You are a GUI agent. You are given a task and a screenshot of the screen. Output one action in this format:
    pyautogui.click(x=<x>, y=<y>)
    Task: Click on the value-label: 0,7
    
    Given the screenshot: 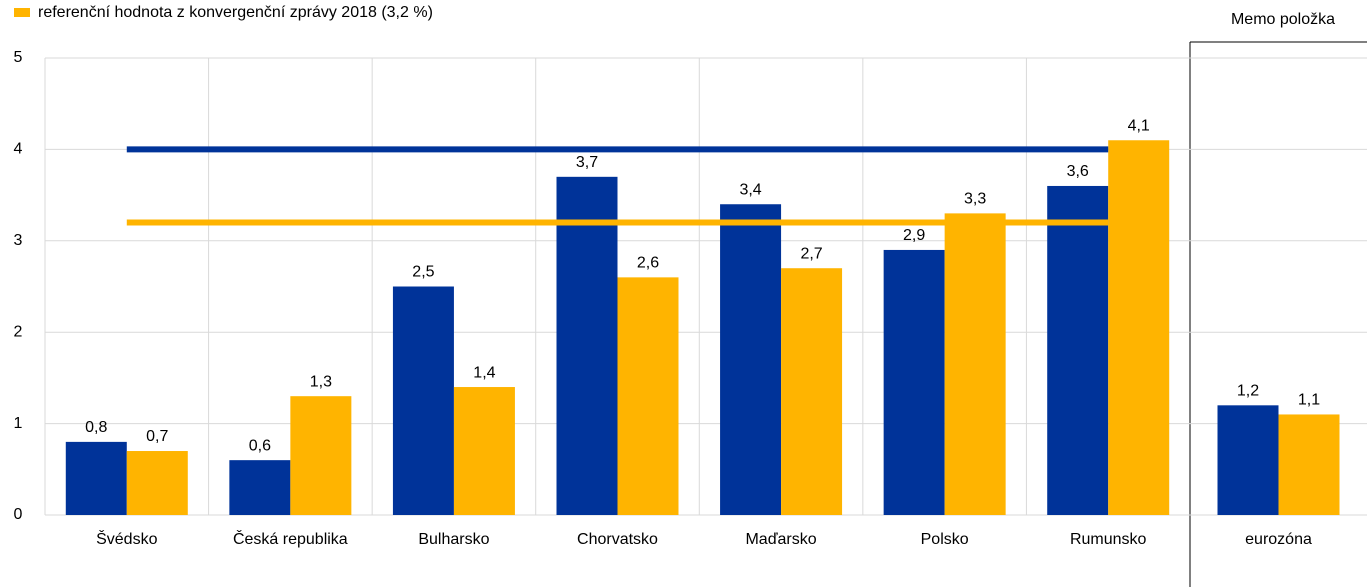 What is the action you would take?
    pyautogui.click(x=157, y=436)
    